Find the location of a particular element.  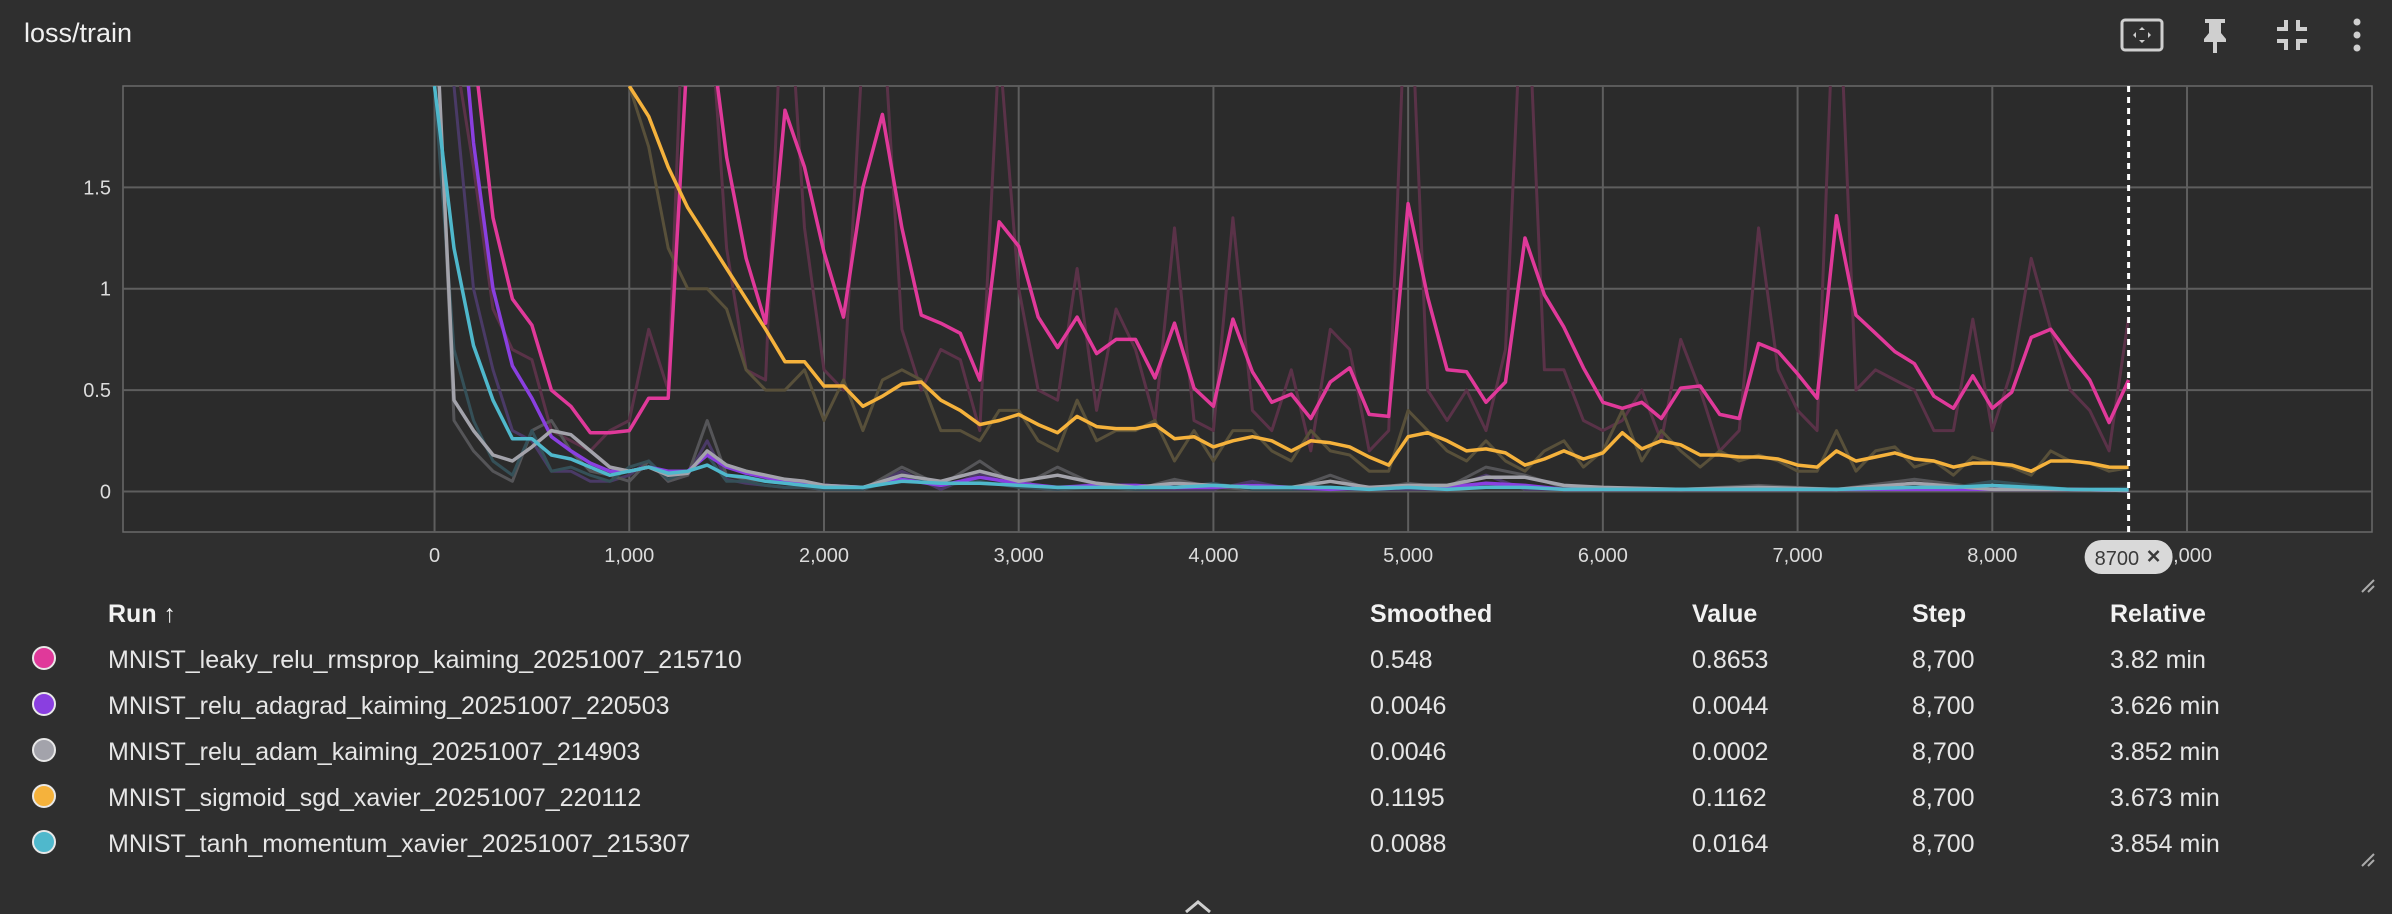

fit-screen-icon is located at coordinates (2142, 35).